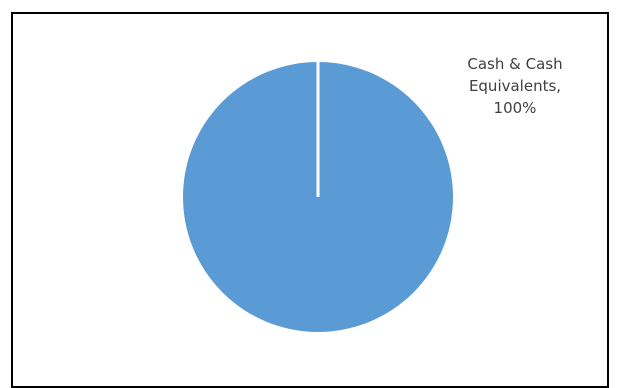  I want to click on data-label-line-2: Equivalents,, so click(515, 86).